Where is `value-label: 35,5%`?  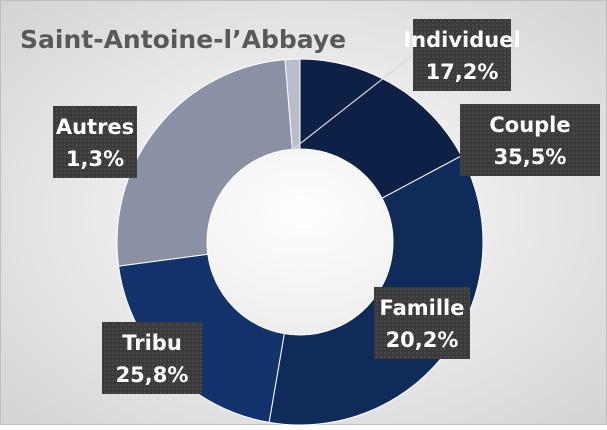 value-label: 35,5% is located at coordinates (530, 157).